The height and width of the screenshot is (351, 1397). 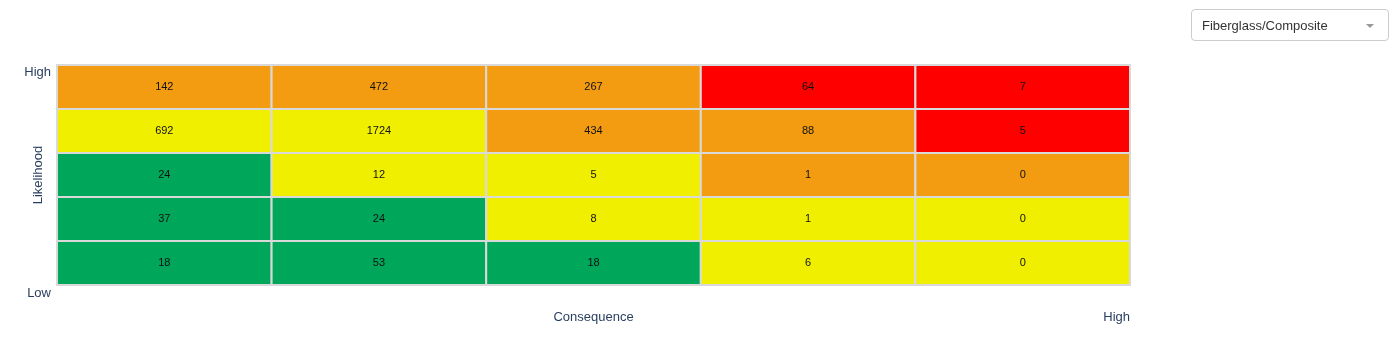 What do you see at coordinates (379, 86) in the screenshot?
I see `data-label: 472` at bounding box center [379, 86].